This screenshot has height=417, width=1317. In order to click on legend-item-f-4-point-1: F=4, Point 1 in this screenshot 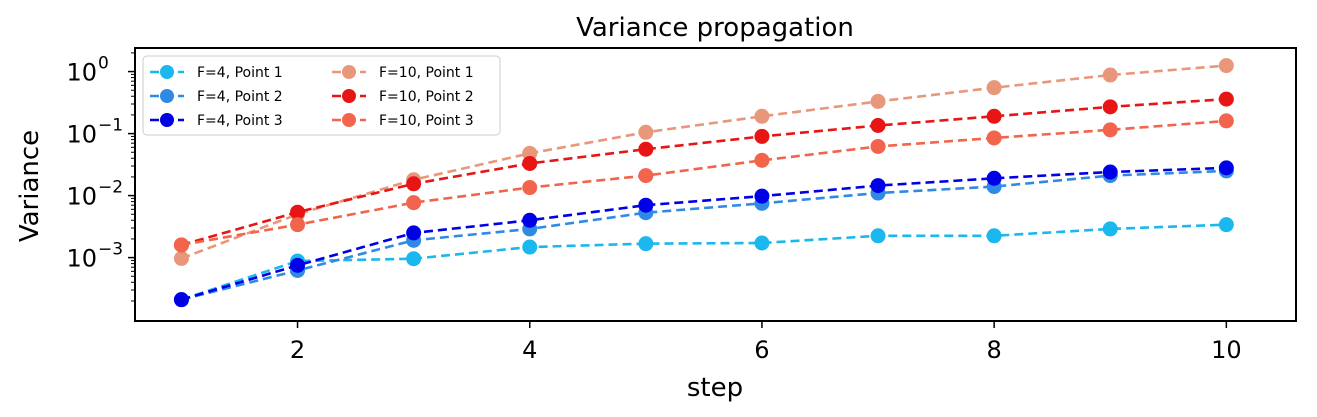, I will do `click(216, 73)`.